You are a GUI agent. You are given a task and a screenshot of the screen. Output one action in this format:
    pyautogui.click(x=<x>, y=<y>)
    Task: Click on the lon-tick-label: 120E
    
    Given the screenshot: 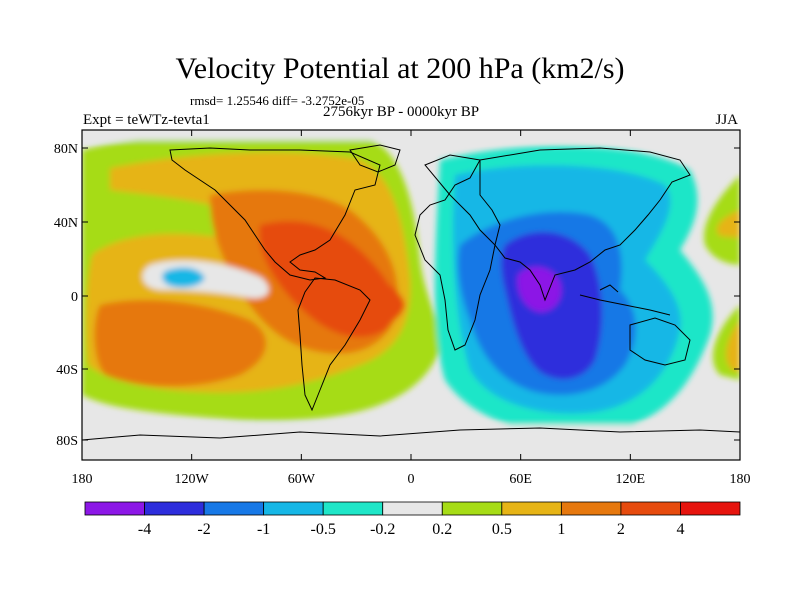 What is the action you would take?
    pyautogui.click(x=631, y=479)
    